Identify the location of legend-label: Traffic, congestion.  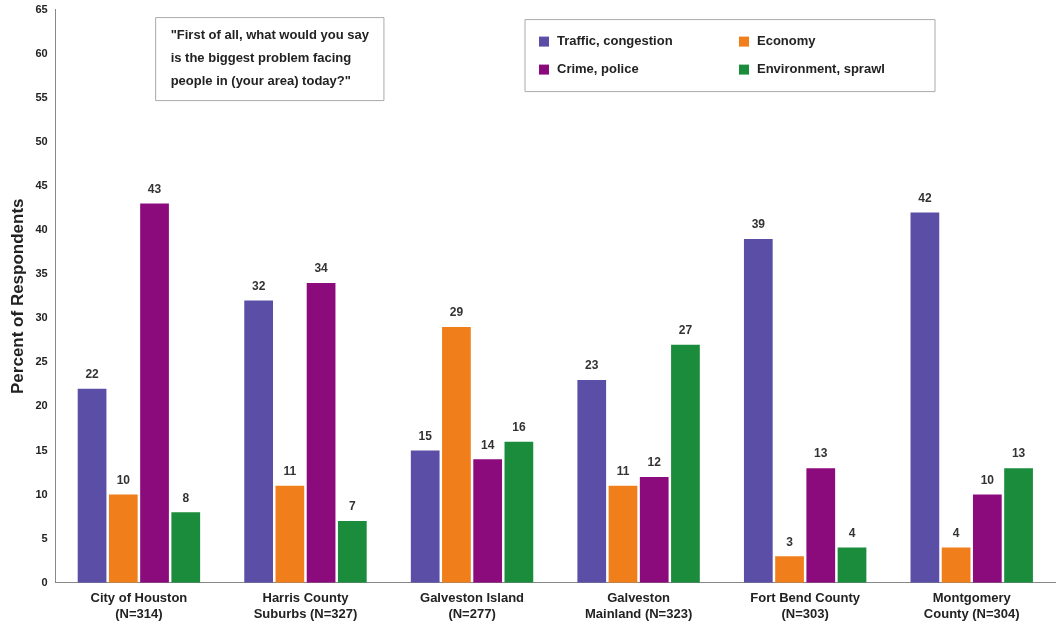
(615, 41).